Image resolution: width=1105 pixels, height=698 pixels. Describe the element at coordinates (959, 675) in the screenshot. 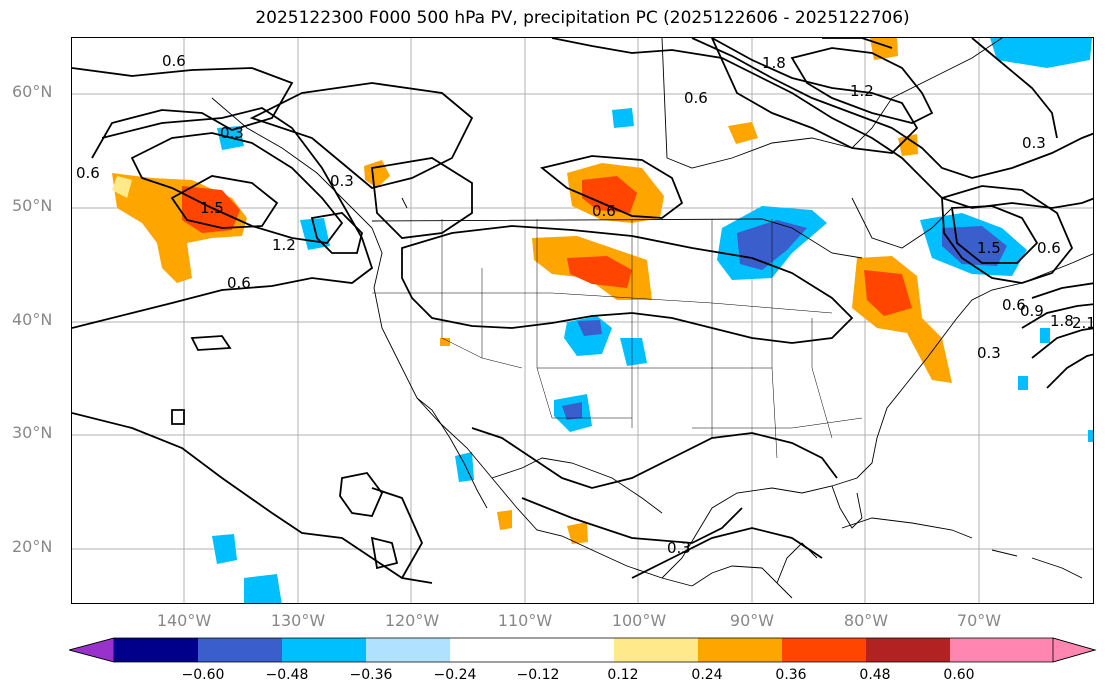

I see `colorbar-tick-label: 0.60` at that location.